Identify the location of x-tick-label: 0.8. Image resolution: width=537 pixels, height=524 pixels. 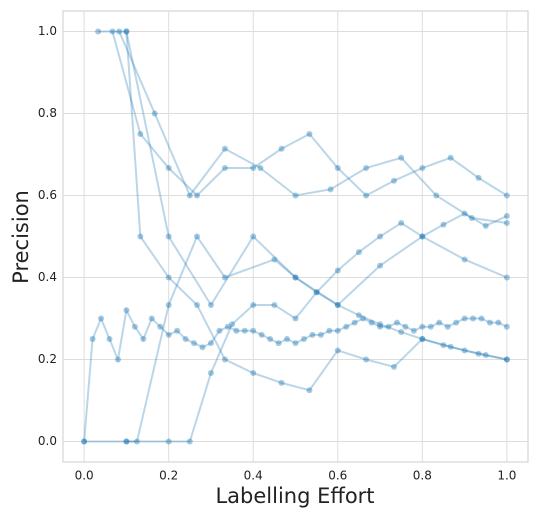
(422, 476).